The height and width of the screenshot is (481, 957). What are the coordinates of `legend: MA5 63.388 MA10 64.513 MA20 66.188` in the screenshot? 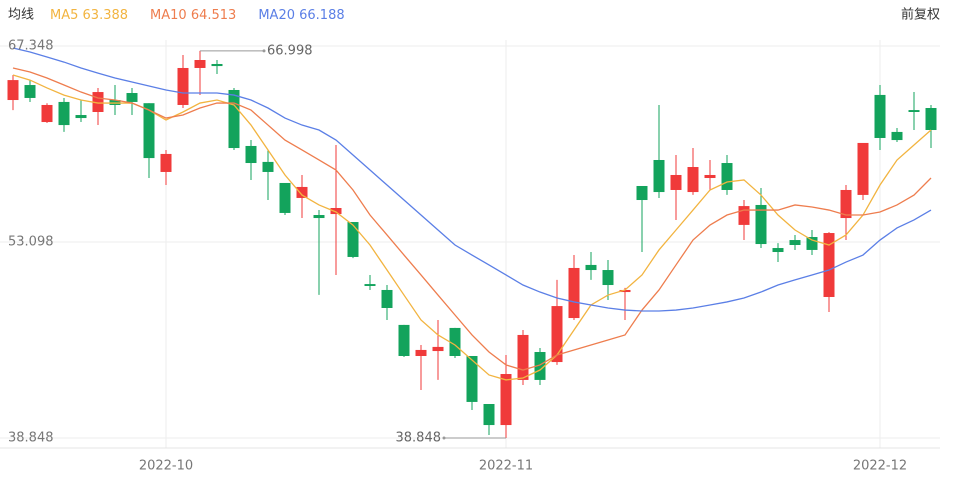 It's located at (197, 15).